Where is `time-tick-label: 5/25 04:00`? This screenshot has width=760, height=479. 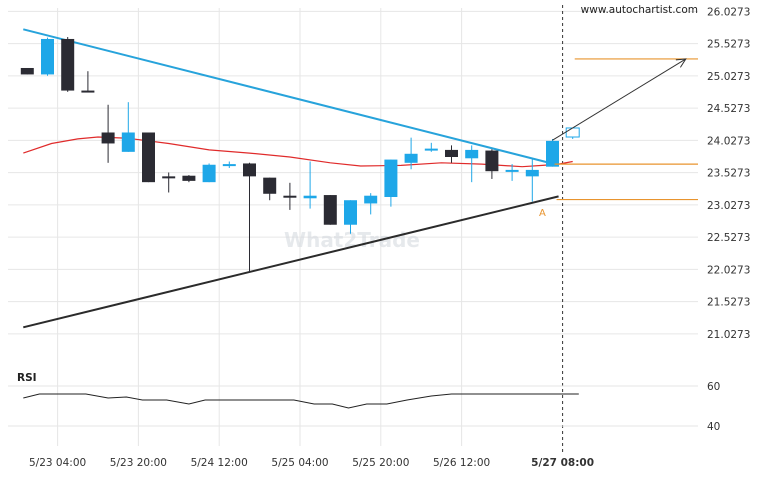 time-tick-label: 5/25 04:00 is located at coordinates (299, 463).